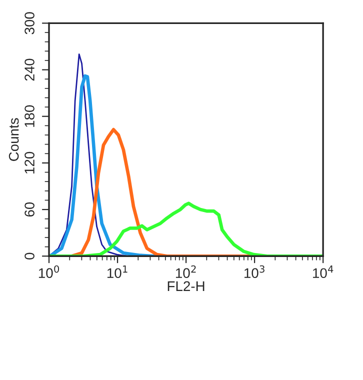  I want to click on y-tick-label: 240, so click(29, 69).